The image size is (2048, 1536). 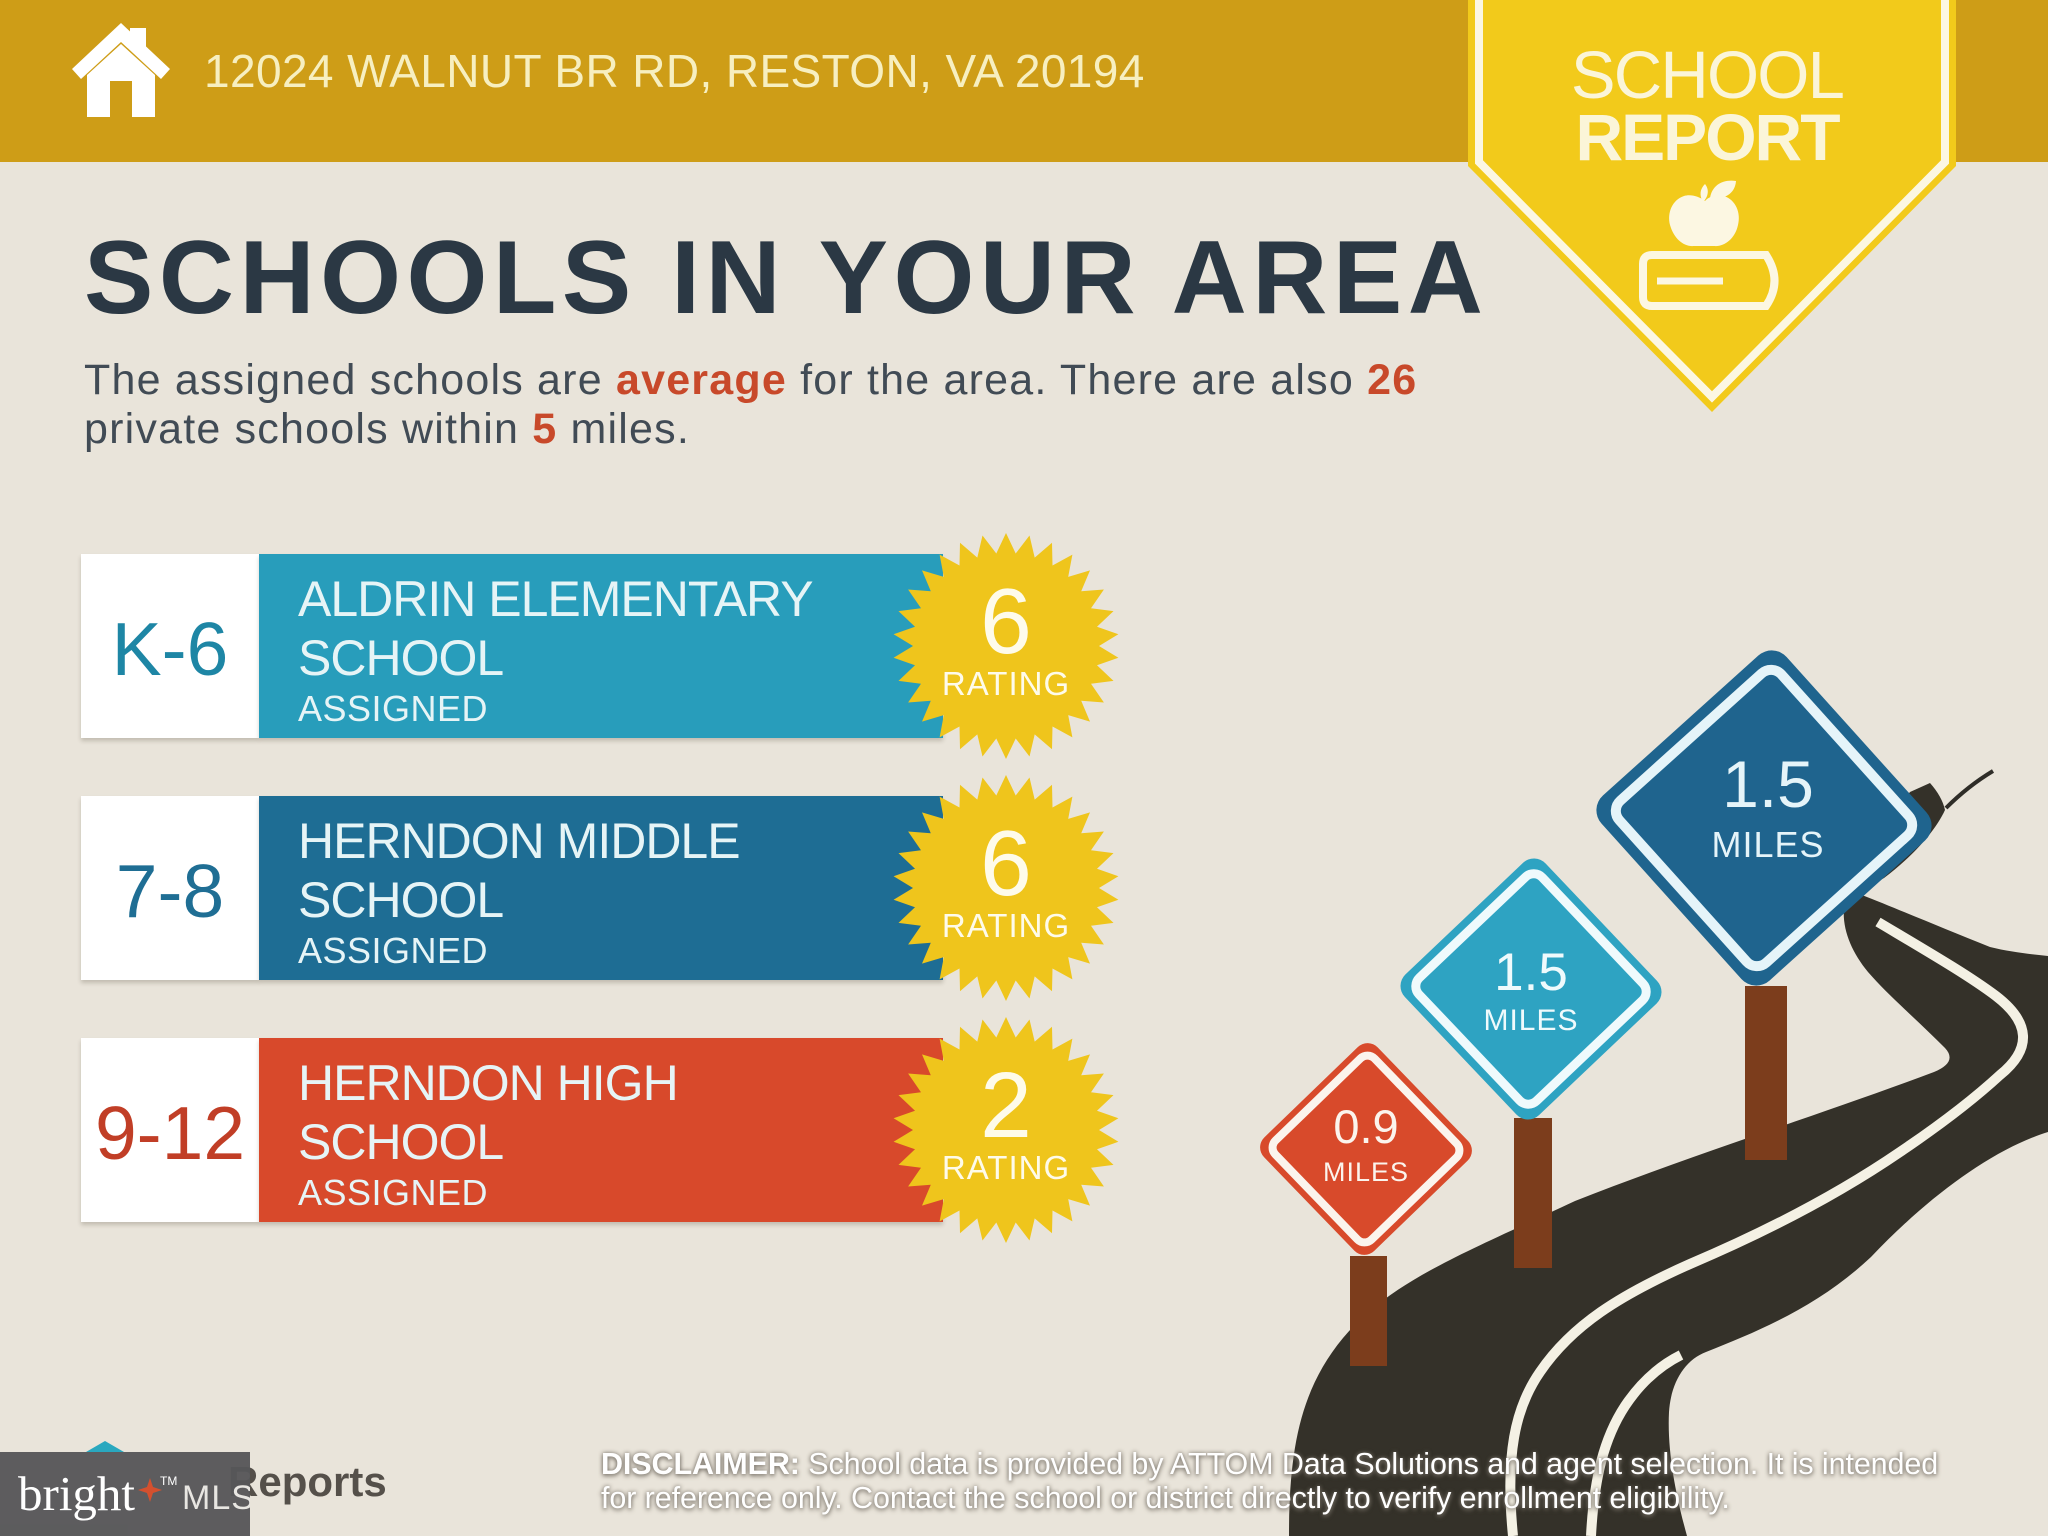 I want to click on svg-text: REPORT, so click(x=1707, y=137).